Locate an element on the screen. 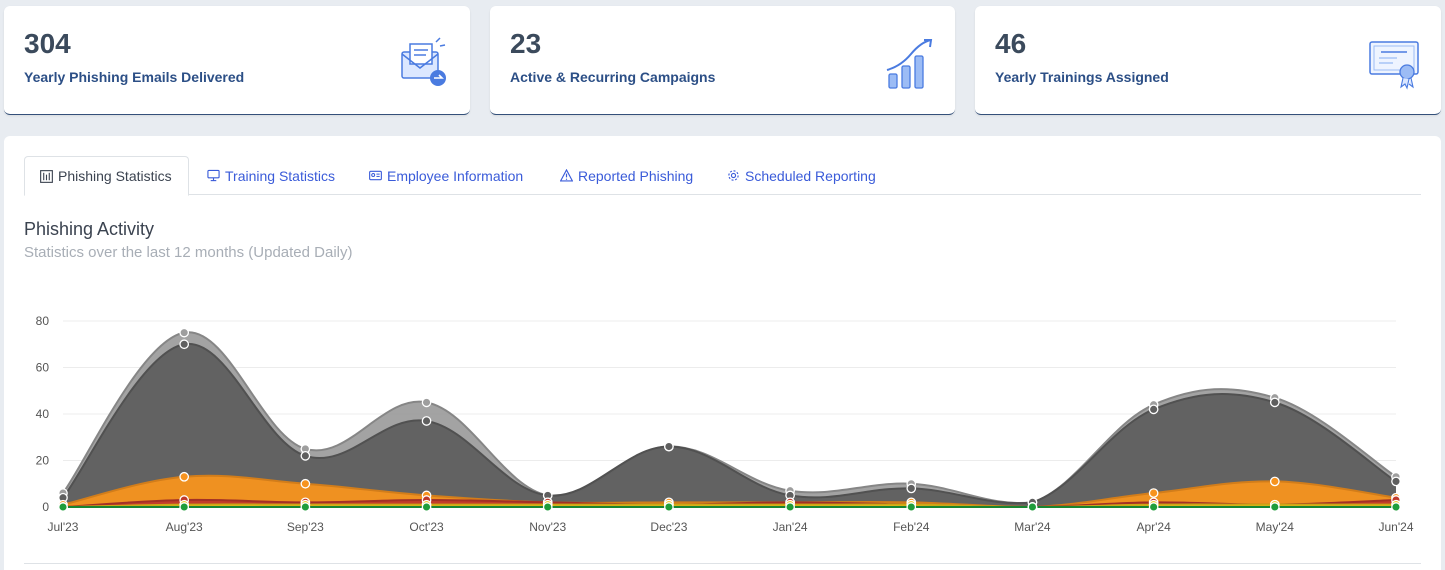 The image size is (1445, 570). stat-value: 46 is located at coordinates (1011, 43).